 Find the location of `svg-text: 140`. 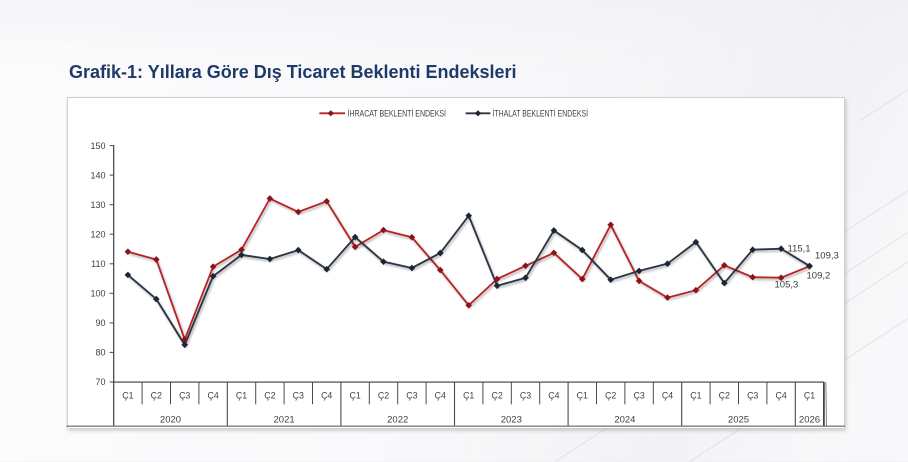

svg-text: 140 is located at coordinates (97, 175).